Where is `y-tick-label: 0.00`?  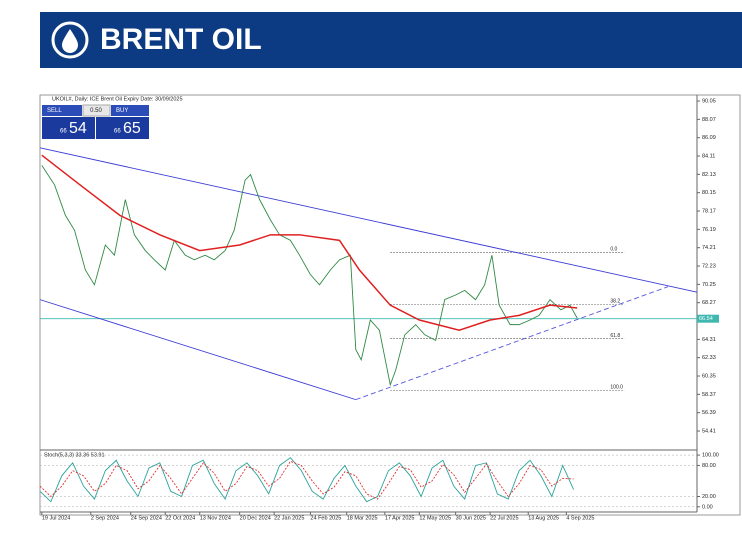 y-tick-label: 0.00 is located at coordinates (707, 507).